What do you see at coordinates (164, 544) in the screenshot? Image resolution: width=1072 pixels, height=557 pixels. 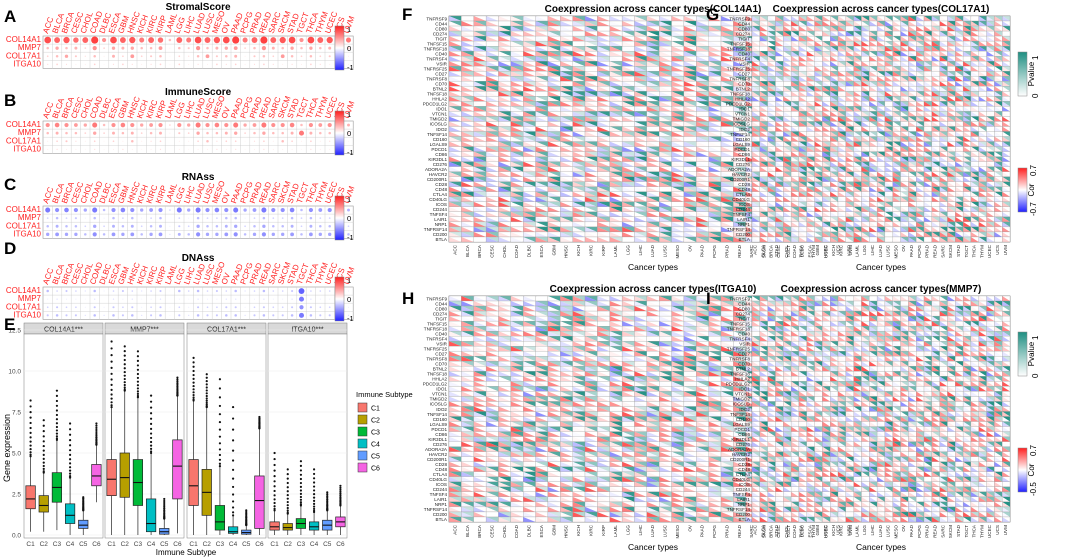 I see `x-tick-label: C5` at bounding box center [164, 544].